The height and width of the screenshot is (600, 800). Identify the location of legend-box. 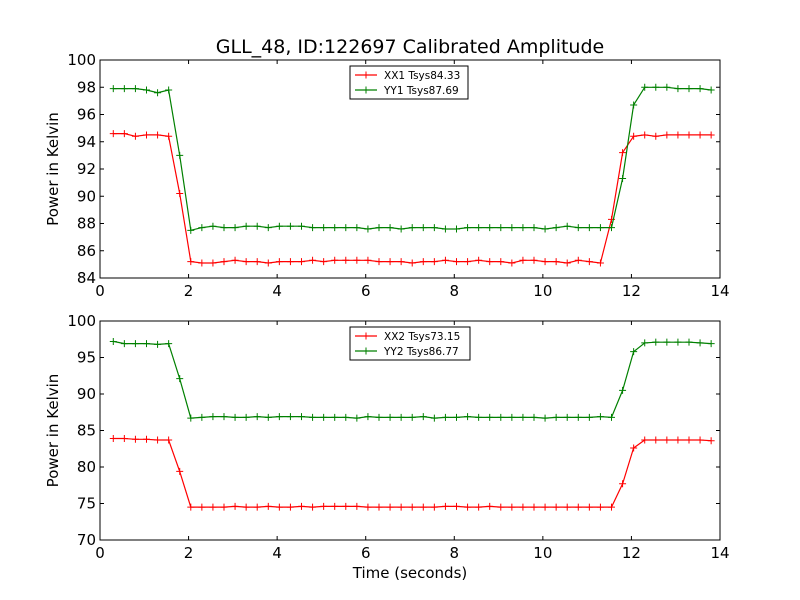
(409, 82).